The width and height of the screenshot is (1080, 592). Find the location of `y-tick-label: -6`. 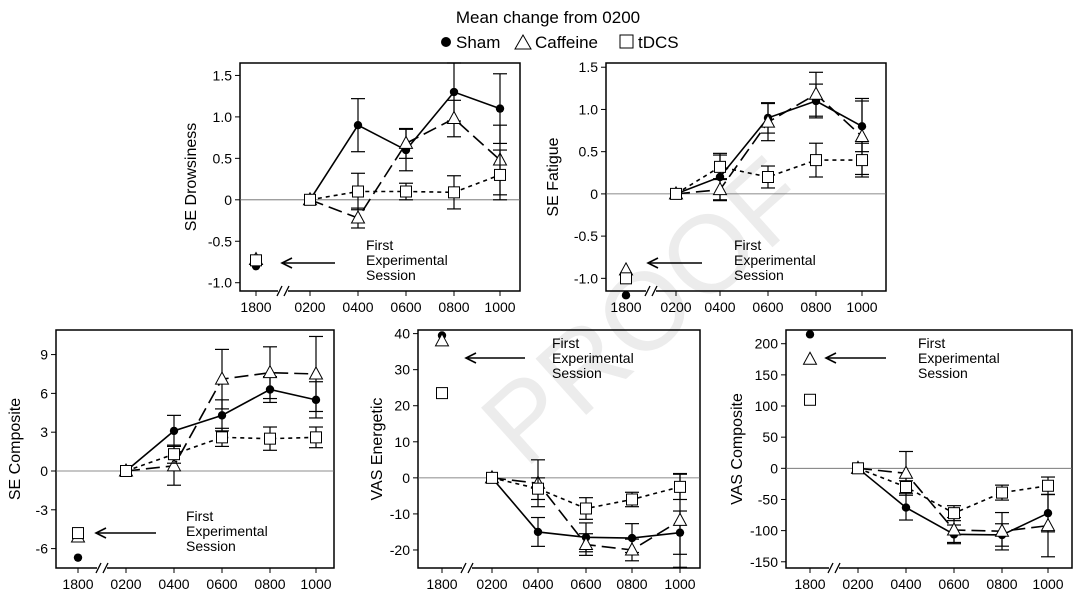

y-tick-label: -6 is located at coordinates (42, 549).